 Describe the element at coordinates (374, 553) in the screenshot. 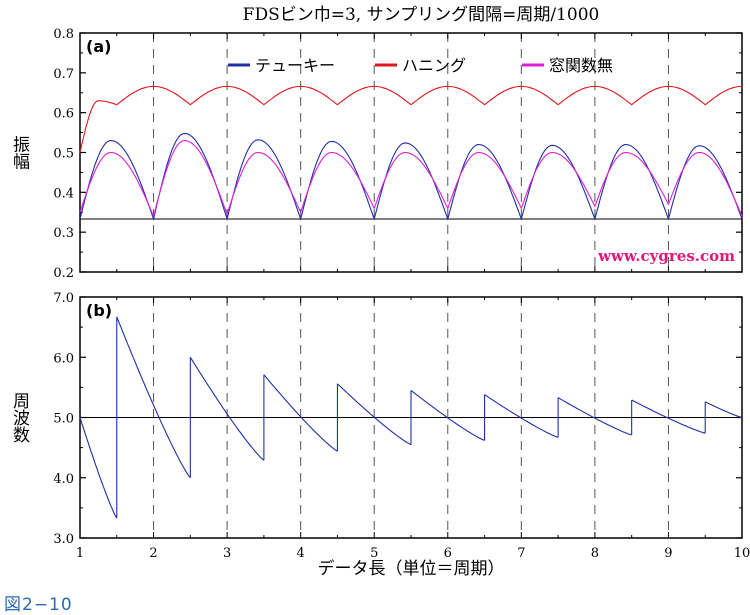

I see `x-tick-label: 5` at that location.